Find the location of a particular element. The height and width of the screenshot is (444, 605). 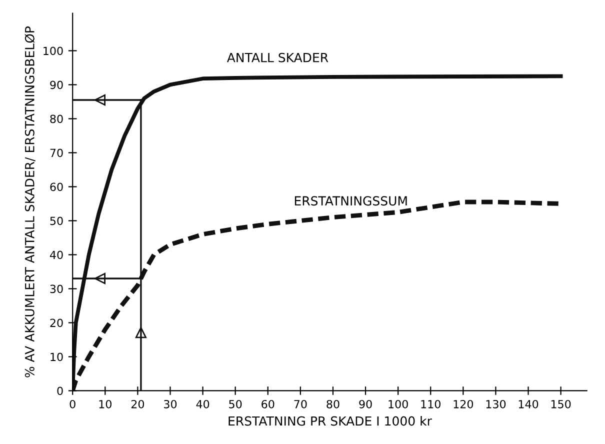

y-tick-label: 100 is located at coordinates (53, 51).